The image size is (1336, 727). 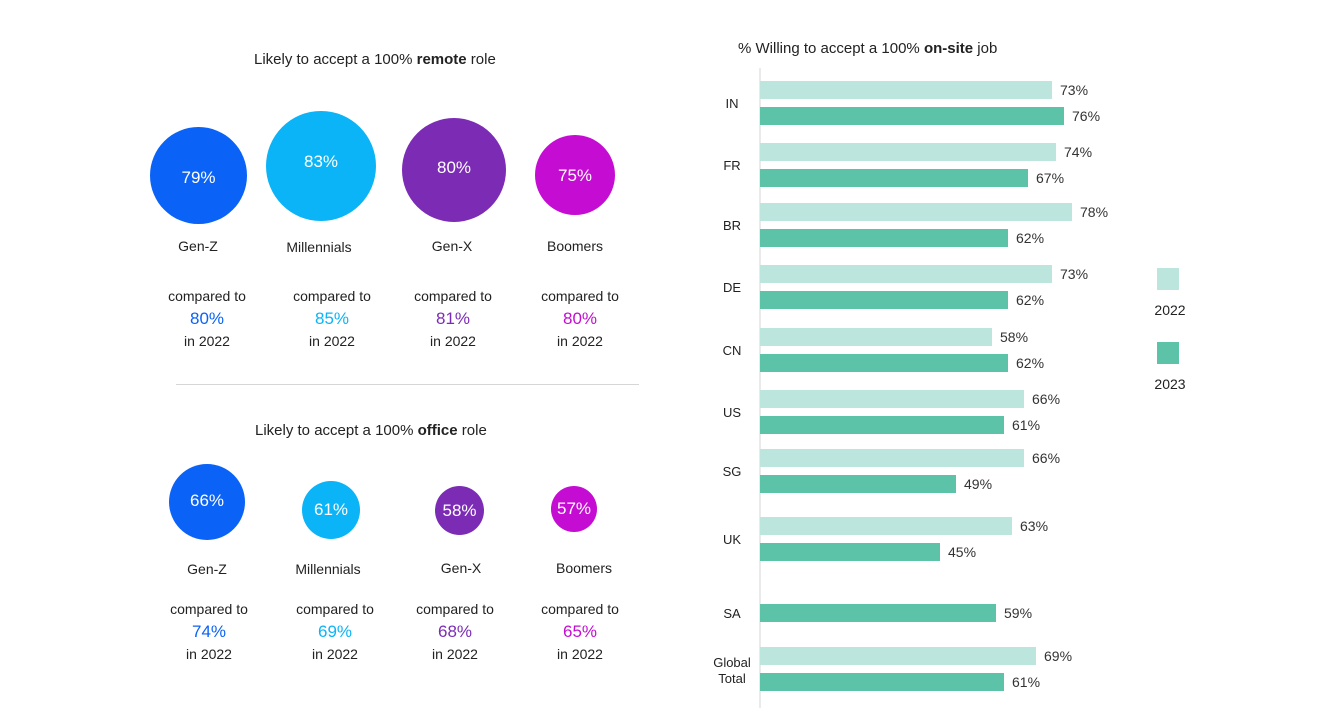 I want to click on office-compare-gen-x: compared to 68% in 2022, so click(x=455, y=631).